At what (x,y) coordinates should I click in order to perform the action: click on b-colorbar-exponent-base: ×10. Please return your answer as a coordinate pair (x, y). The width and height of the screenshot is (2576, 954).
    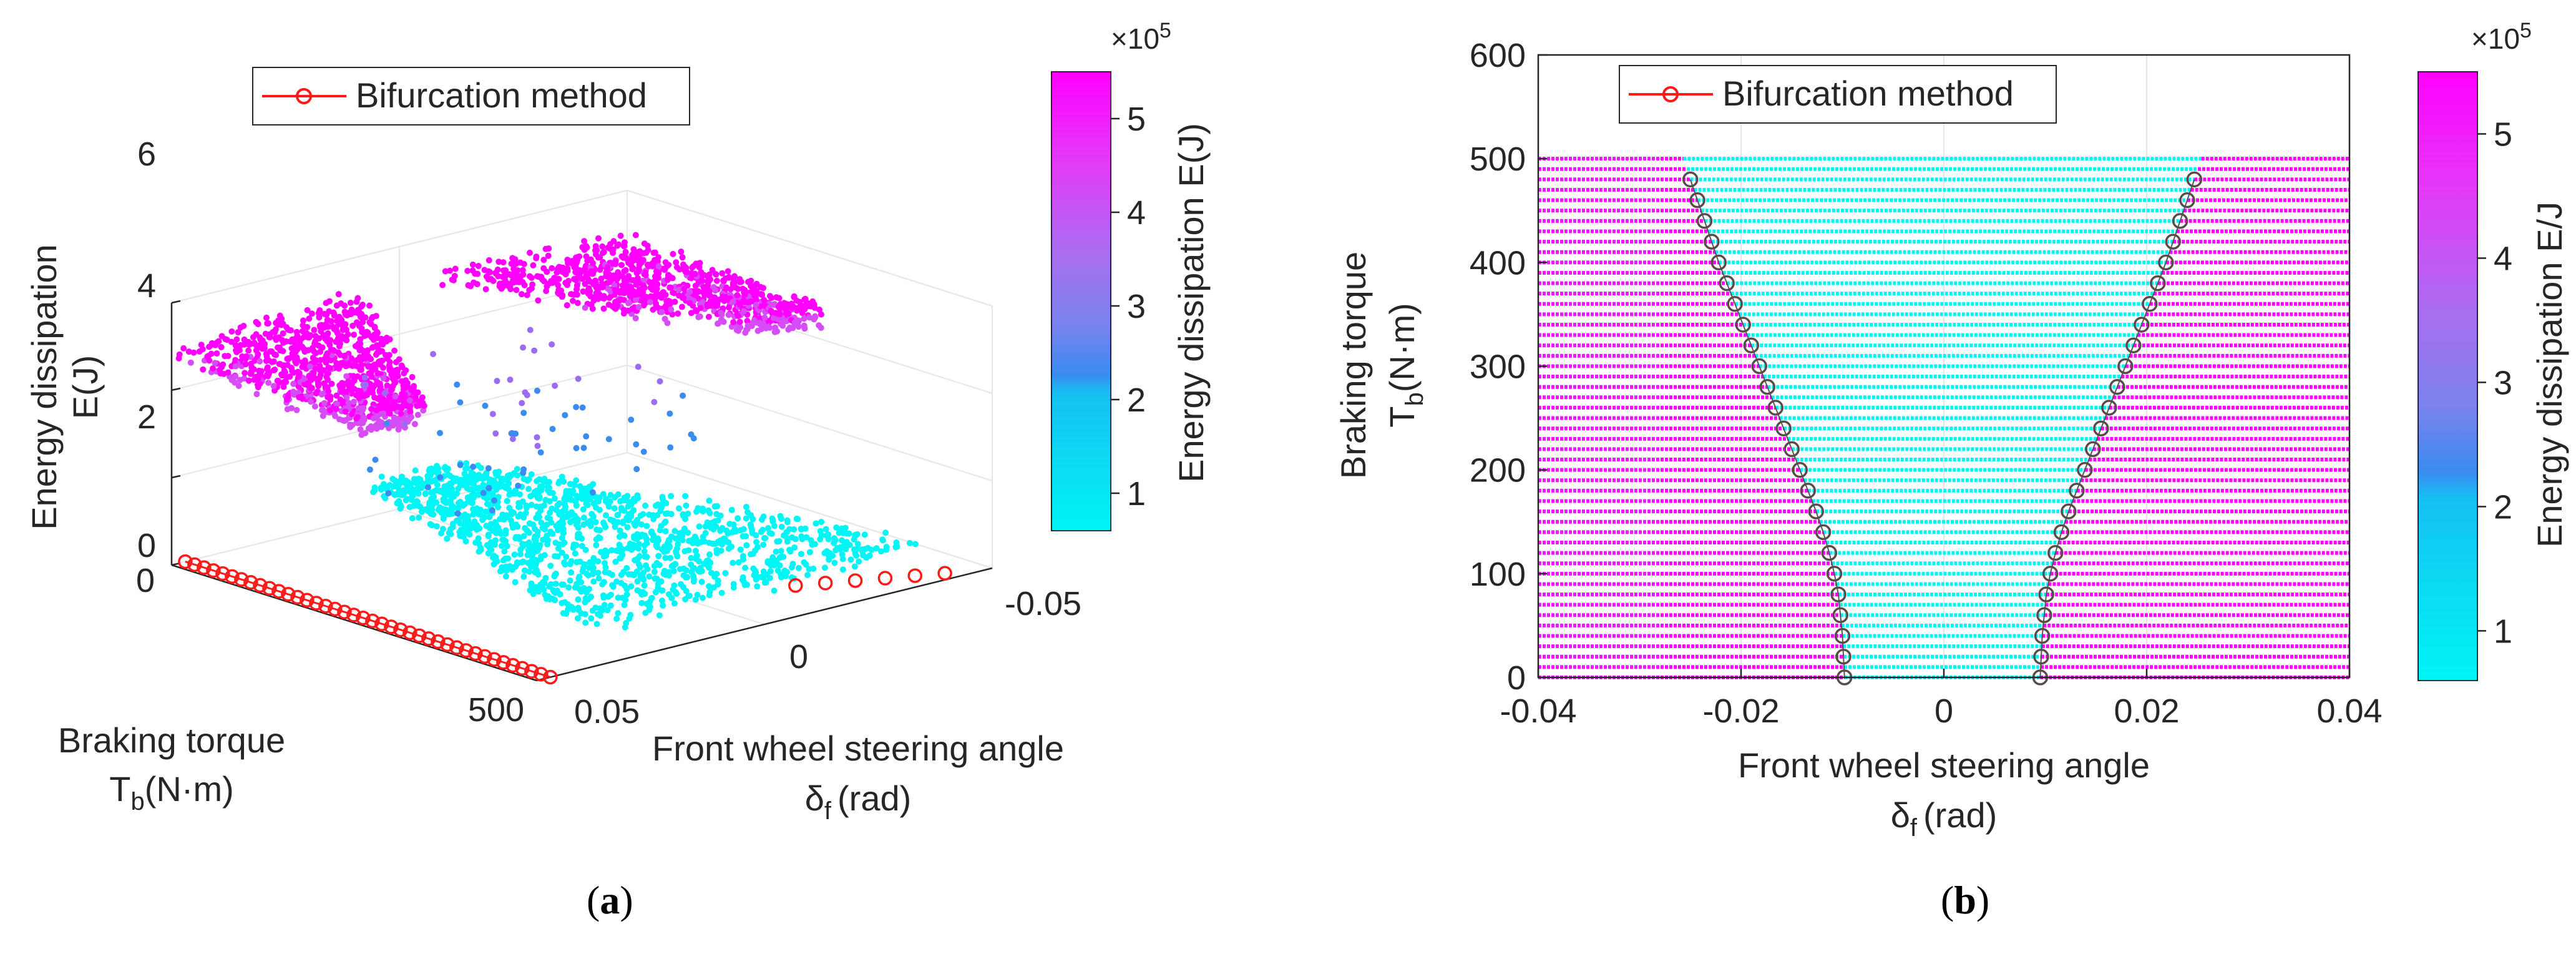
    Looking at the image, I should click on (2495, 38).